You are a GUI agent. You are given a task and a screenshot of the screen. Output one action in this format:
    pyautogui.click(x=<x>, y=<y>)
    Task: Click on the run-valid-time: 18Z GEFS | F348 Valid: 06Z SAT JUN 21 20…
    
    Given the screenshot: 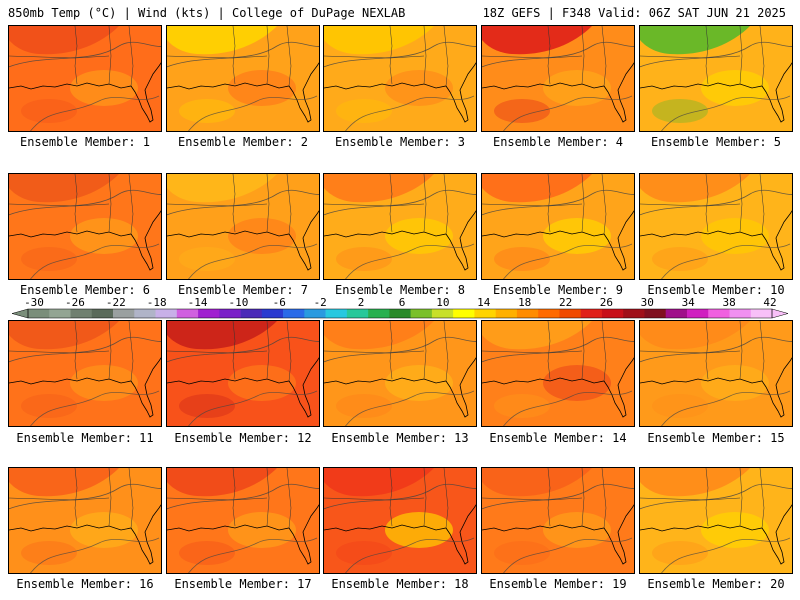 What is the action you would take?
    pyautogui.click(x=634, y=13)
    